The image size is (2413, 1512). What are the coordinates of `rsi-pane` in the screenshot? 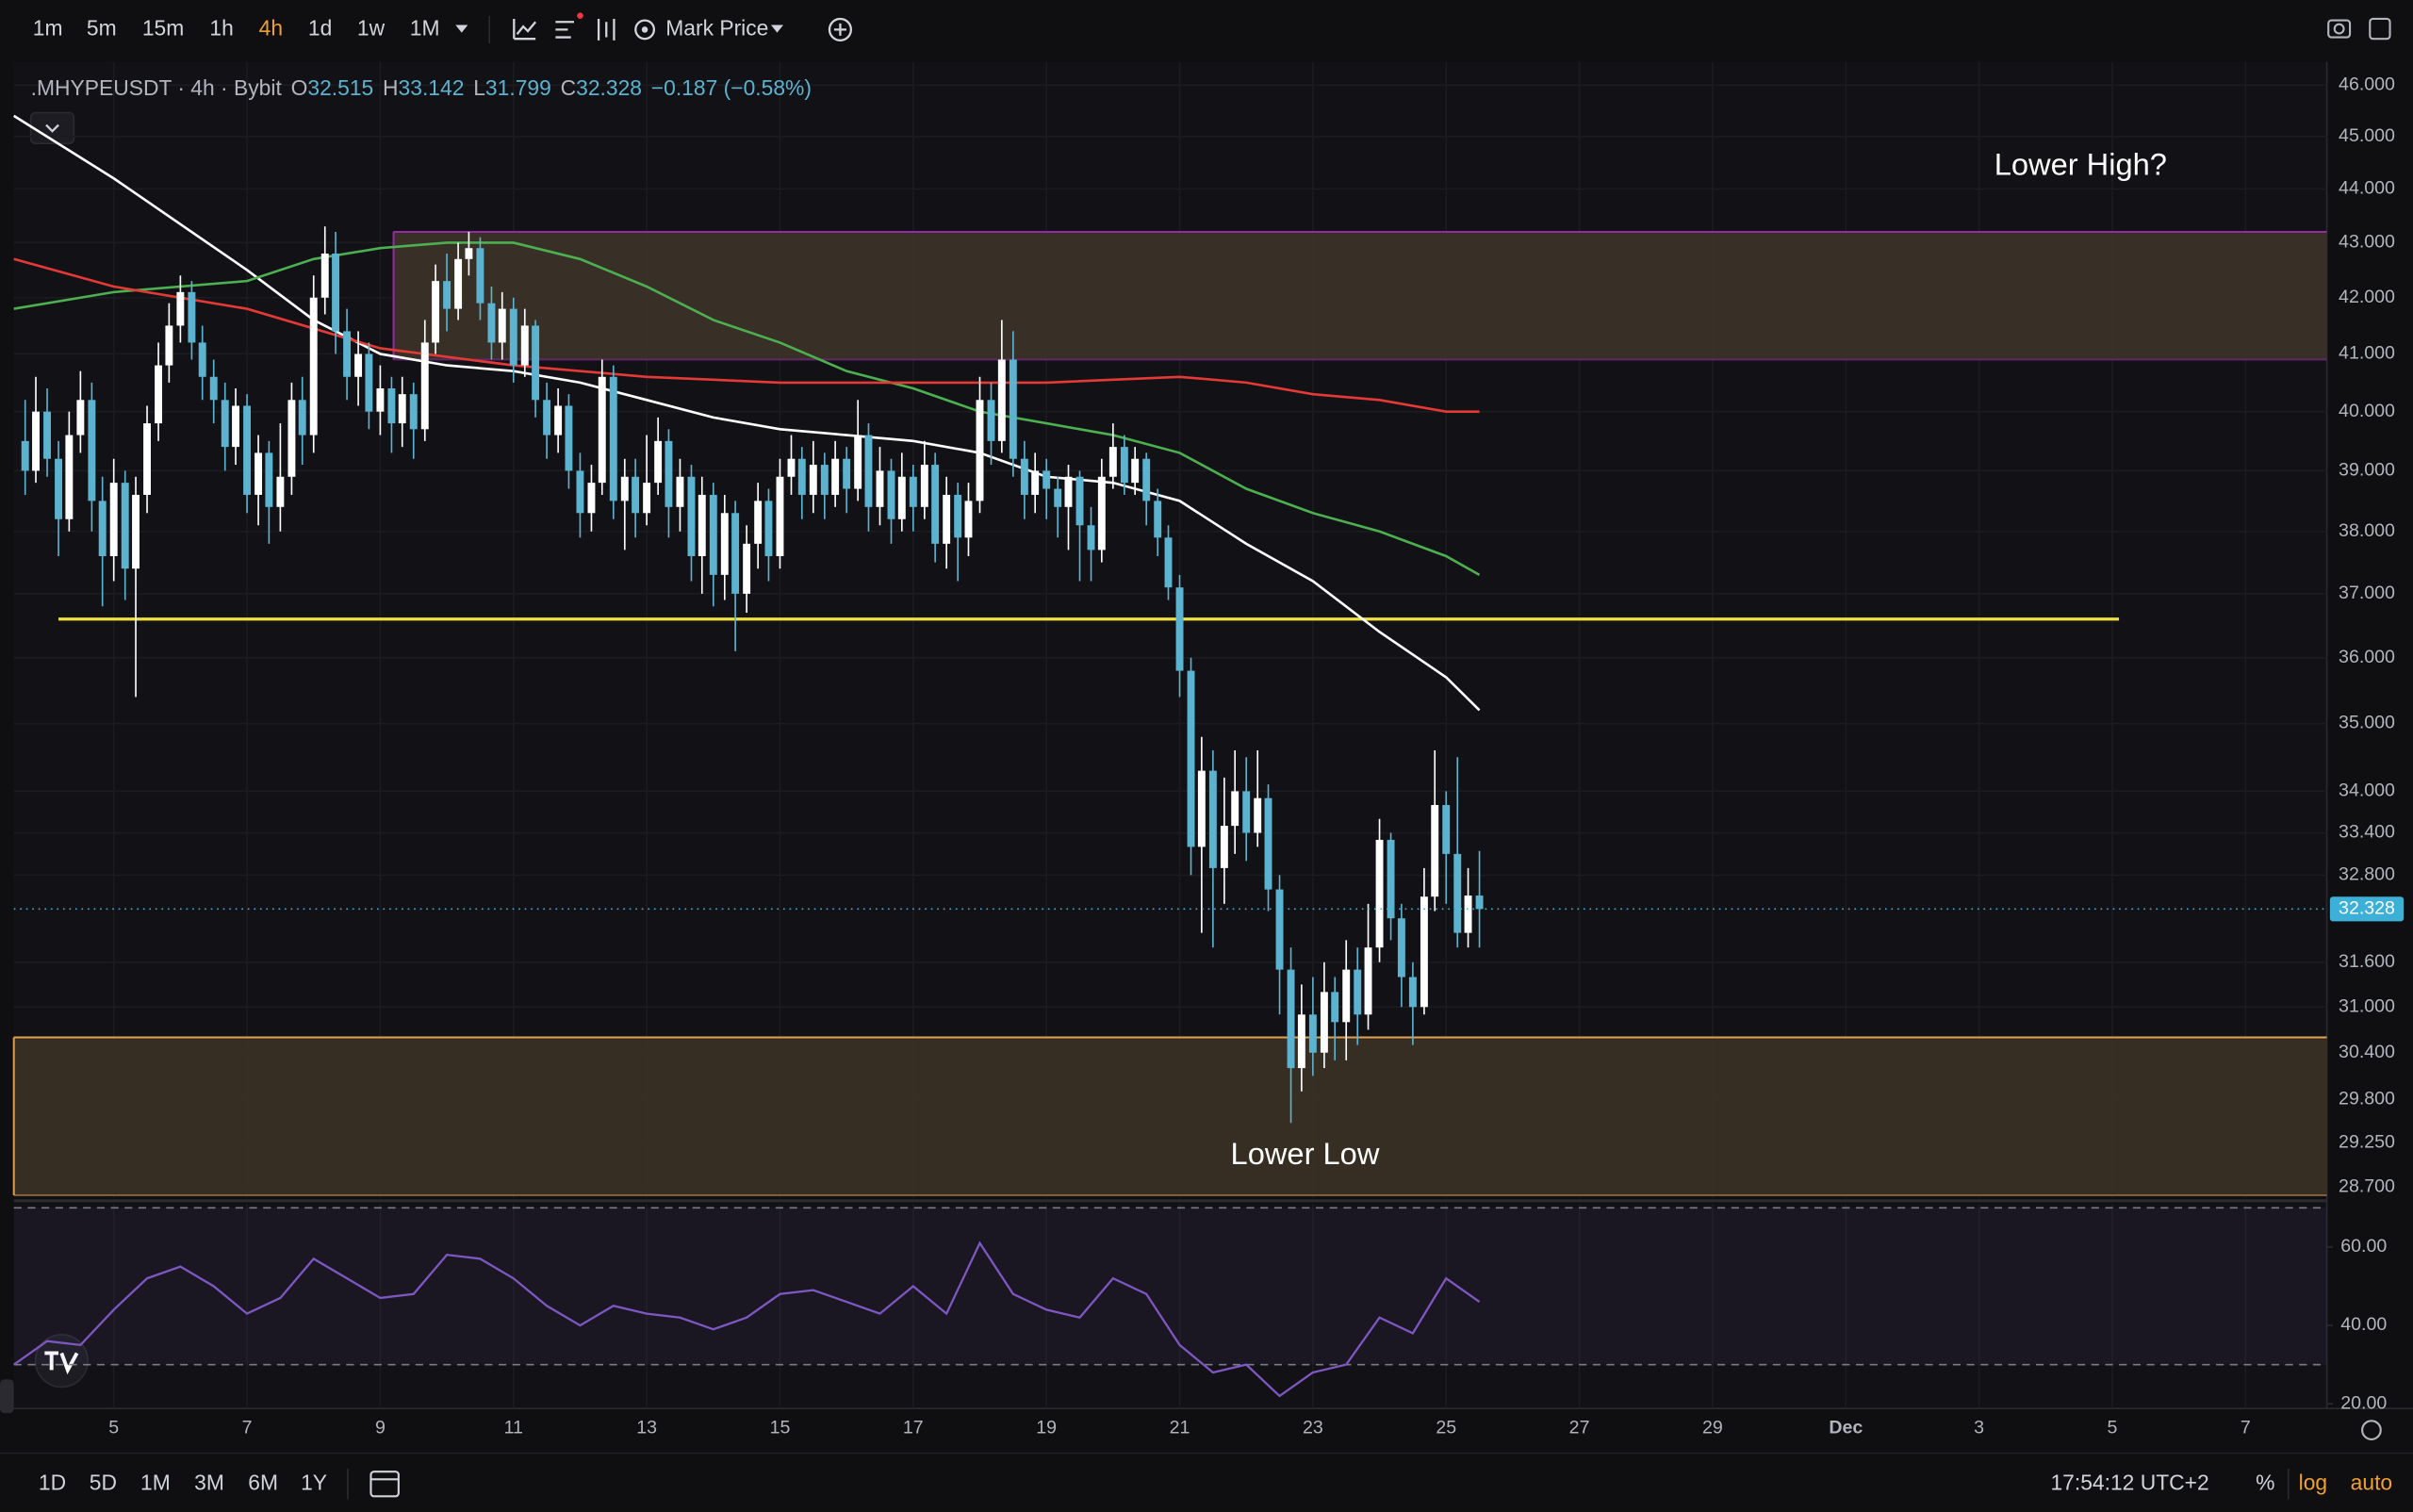 It's located at (1170, 1306).